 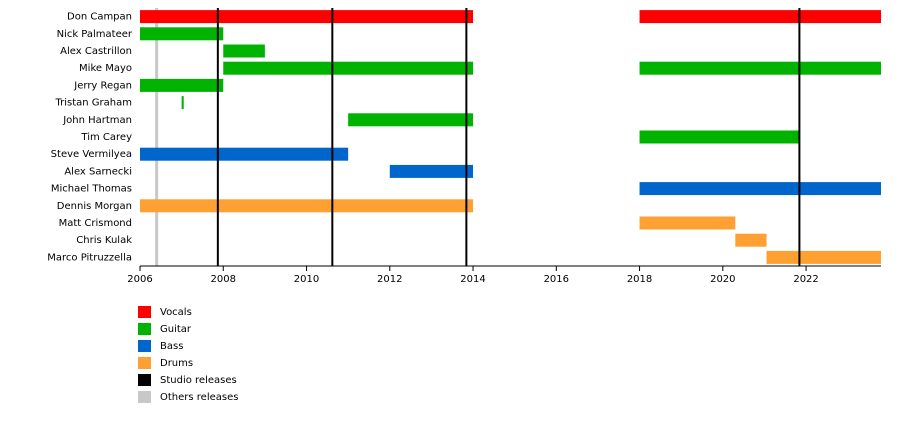 What do you see at coordinates (102, 85) in the screenshot?
I see `member-label: Jerry Regan` at bounding box center [102, 85].